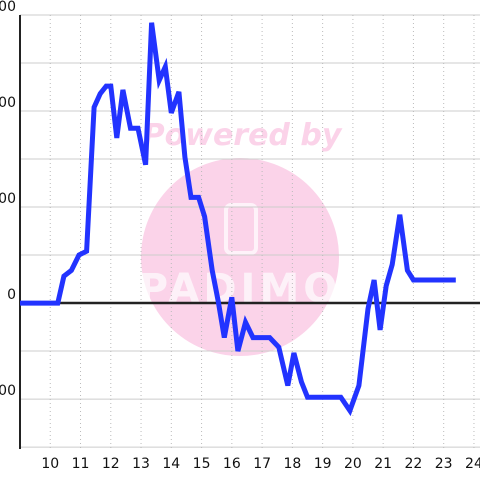 This screenshot has width=480, height=485. Describe the element at coordinates (202, 464) in the screenshot. I see `x-tick-label: 15` at that location.